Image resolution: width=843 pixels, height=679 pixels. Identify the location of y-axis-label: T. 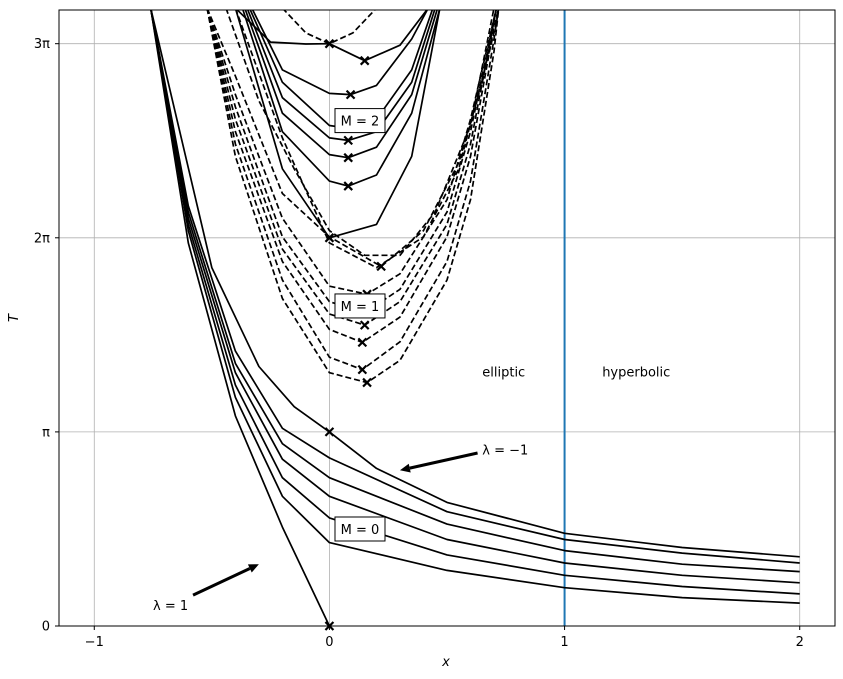
(14, 317).